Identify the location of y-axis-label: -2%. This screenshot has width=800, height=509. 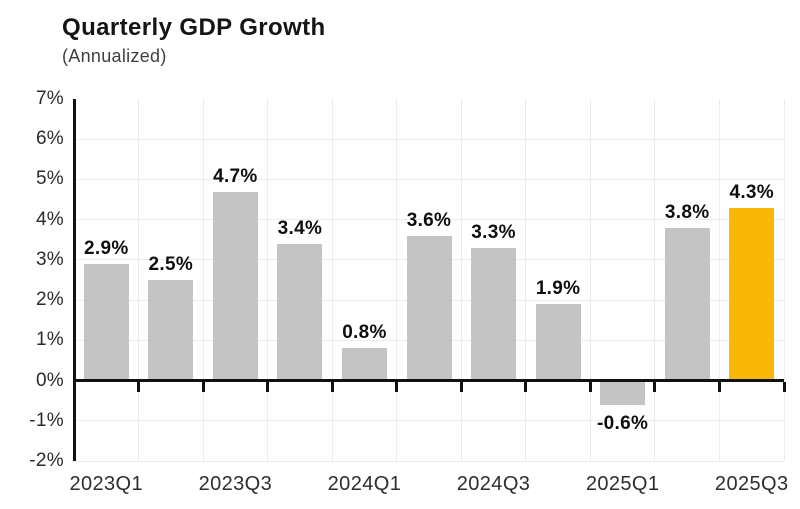
(46, 460).